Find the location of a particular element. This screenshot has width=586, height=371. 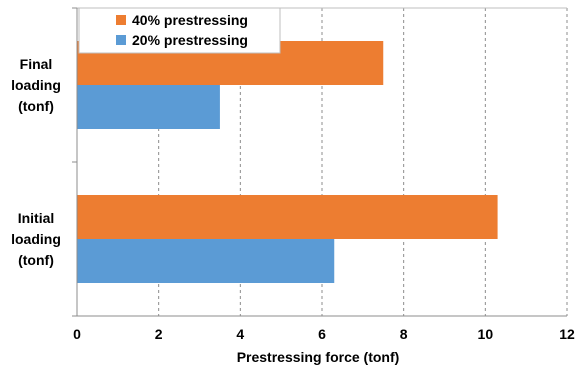

x-tick-label-6: 12 is located at coordinates (567, 334).